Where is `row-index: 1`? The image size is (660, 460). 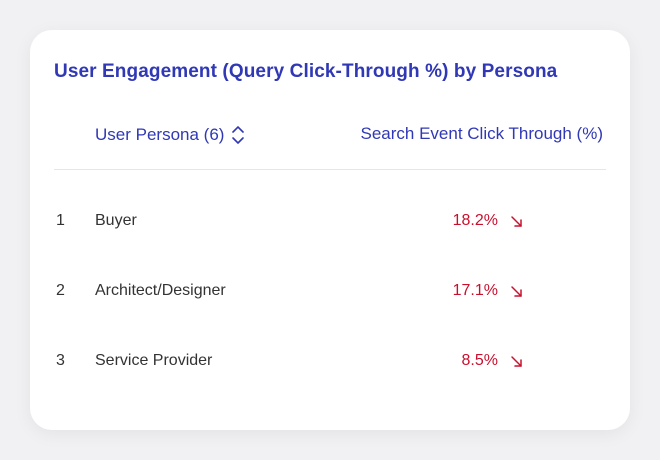 row-index: 1 is located at coordinates (60, 220).